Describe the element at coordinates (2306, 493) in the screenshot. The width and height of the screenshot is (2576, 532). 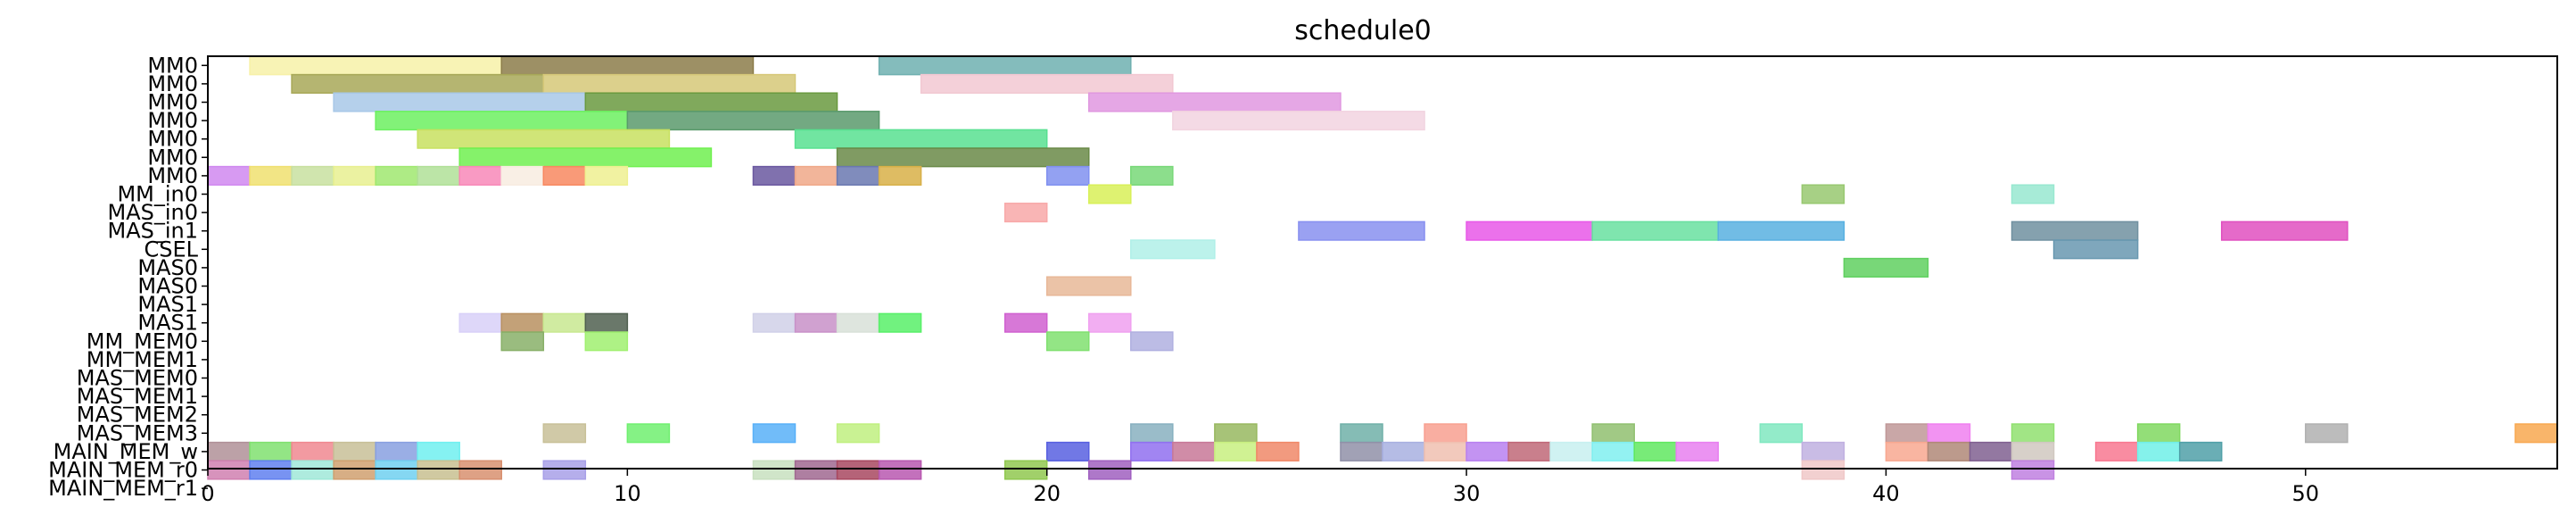
I see `x-tick-label: 50` at that location.